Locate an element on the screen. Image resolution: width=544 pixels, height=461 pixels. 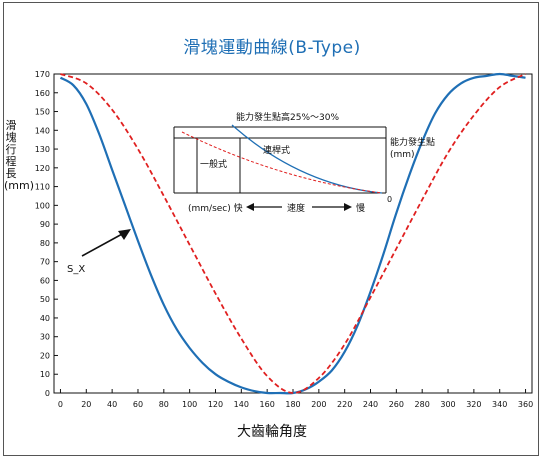
x-tick-label: 180 is located at coordinates (292, 404).